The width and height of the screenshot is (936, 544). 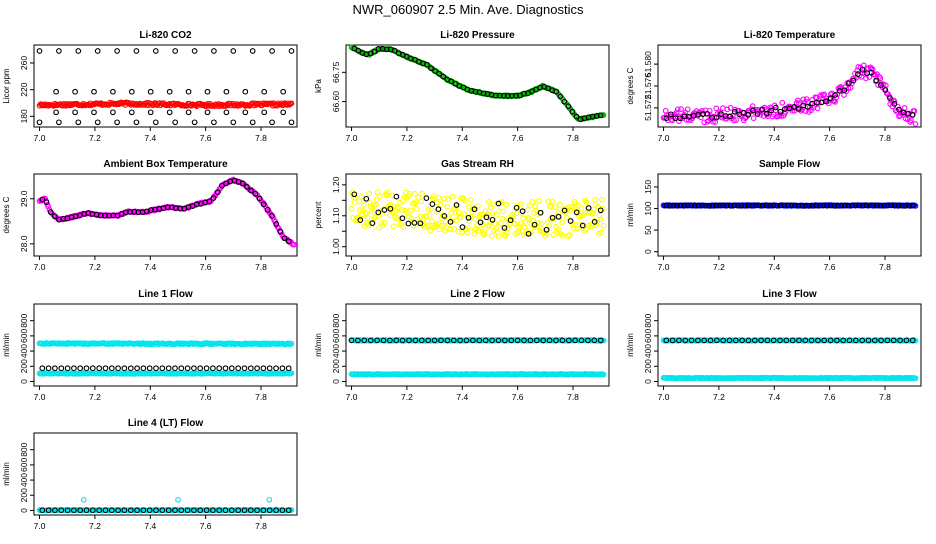 I want to click on plot-frame, so click(x=789, y=345).